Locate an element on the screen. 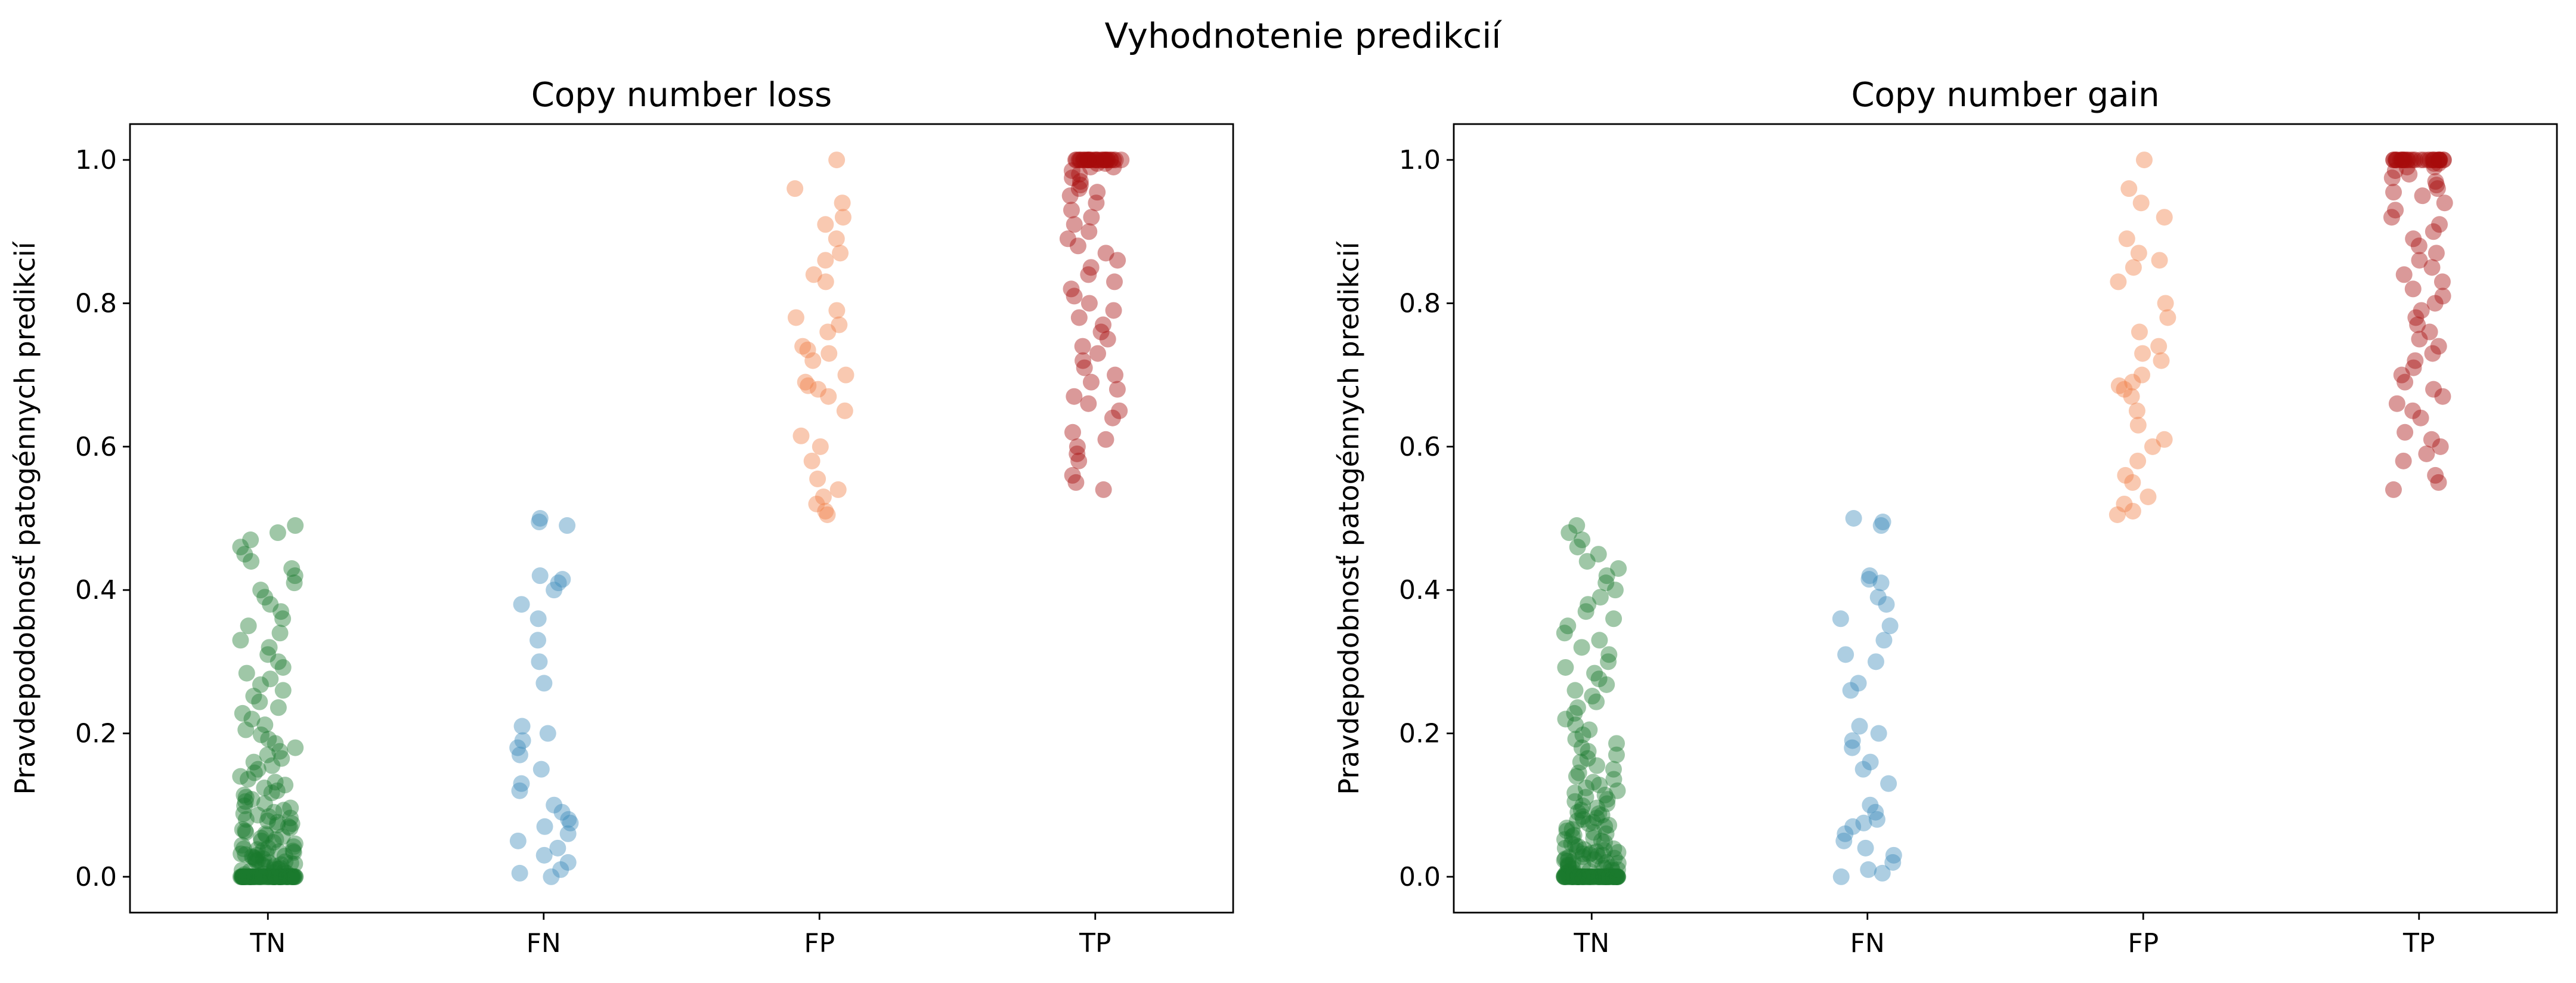  y-tick-label: 0.8 is located at coordinates (96, 303).